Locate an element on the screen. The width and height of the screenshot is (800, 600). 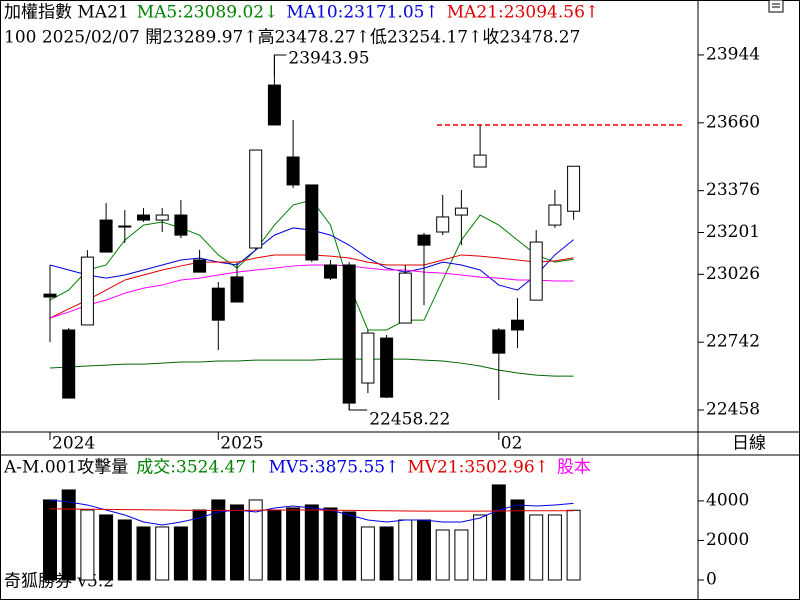
footer: 奇狐勝券 v5.2 is located at coordinates (59, 582).